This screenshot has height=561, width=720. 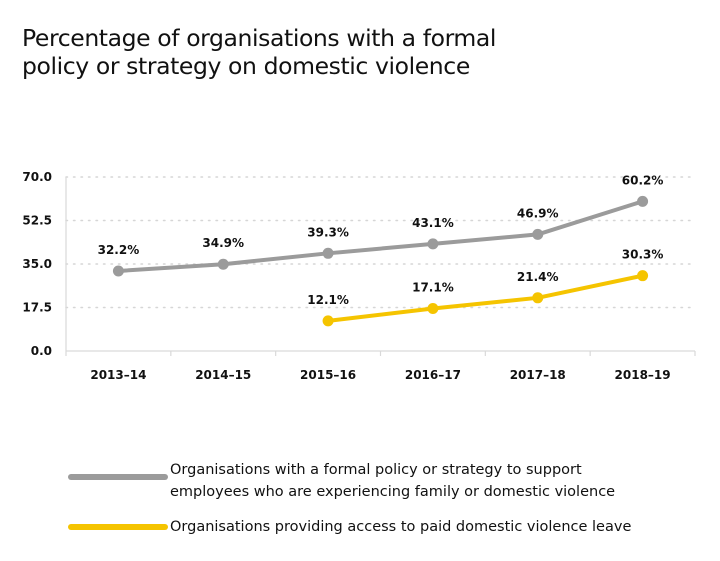 What do you see at coordinates (118, 375) in the screenshot?
I see `x-tick-label: 2013–14` at bounding box center [118, 375].